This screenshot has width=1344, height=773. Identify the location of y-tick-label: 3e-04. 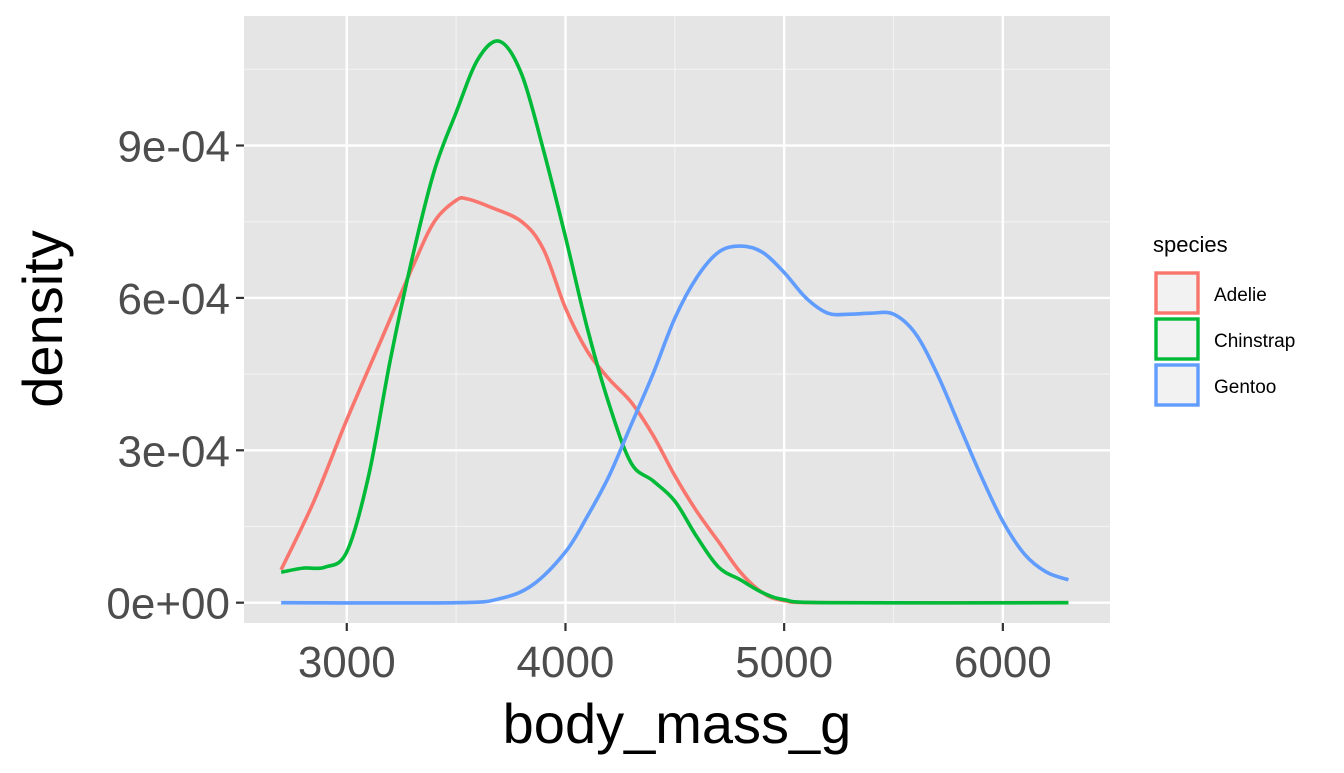
(173, 451).